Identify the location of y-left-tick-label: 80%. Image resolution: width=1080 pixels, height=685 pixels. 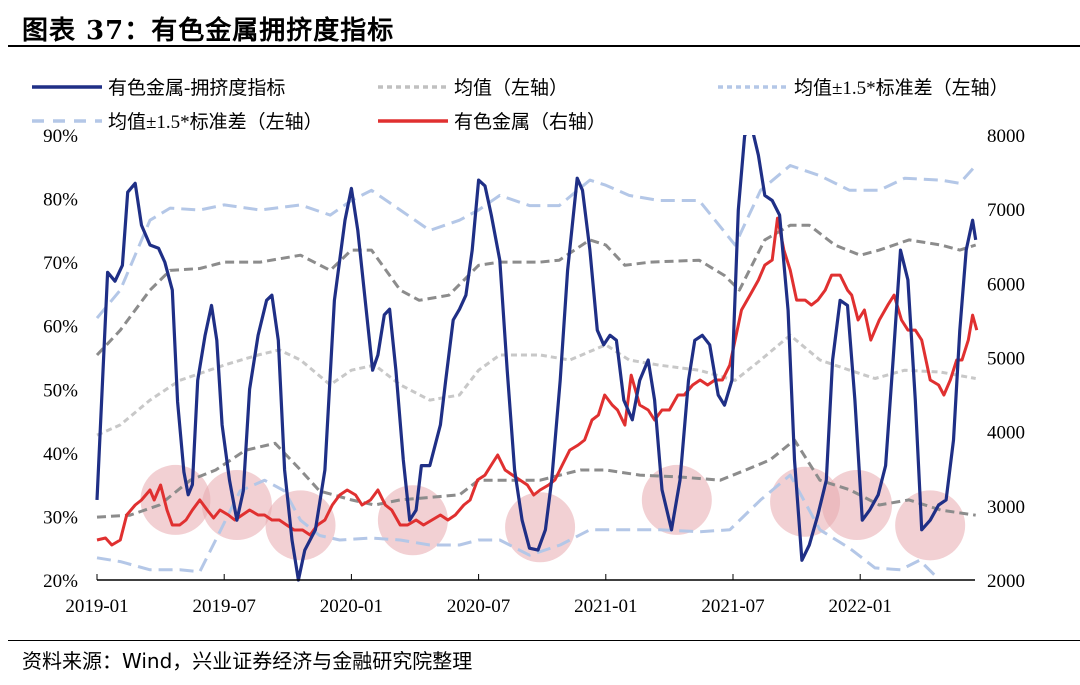
(60, 200).